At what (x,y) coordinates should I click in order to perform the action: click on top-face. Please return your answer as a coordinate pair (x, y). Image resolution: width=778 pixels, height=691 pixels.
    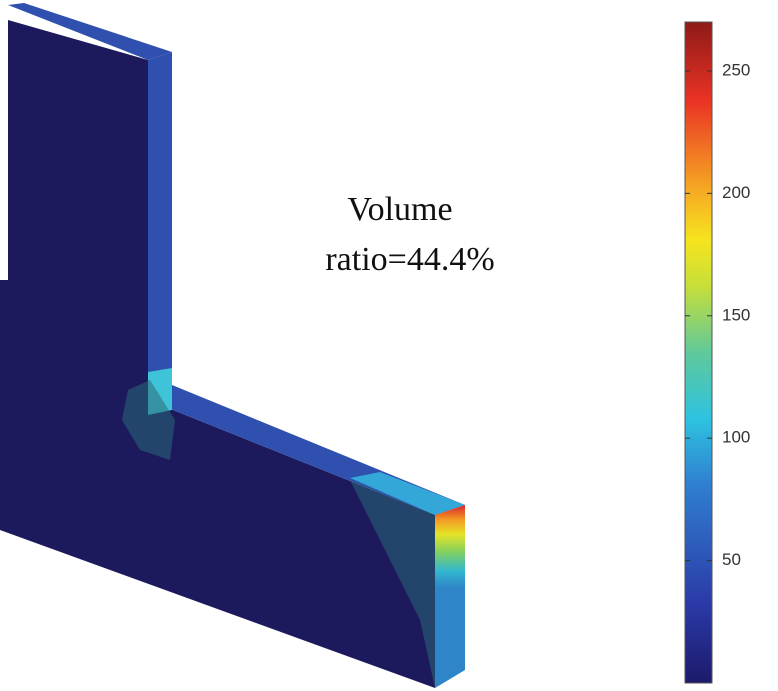
    Looking at the image, I should click on (90, 31).